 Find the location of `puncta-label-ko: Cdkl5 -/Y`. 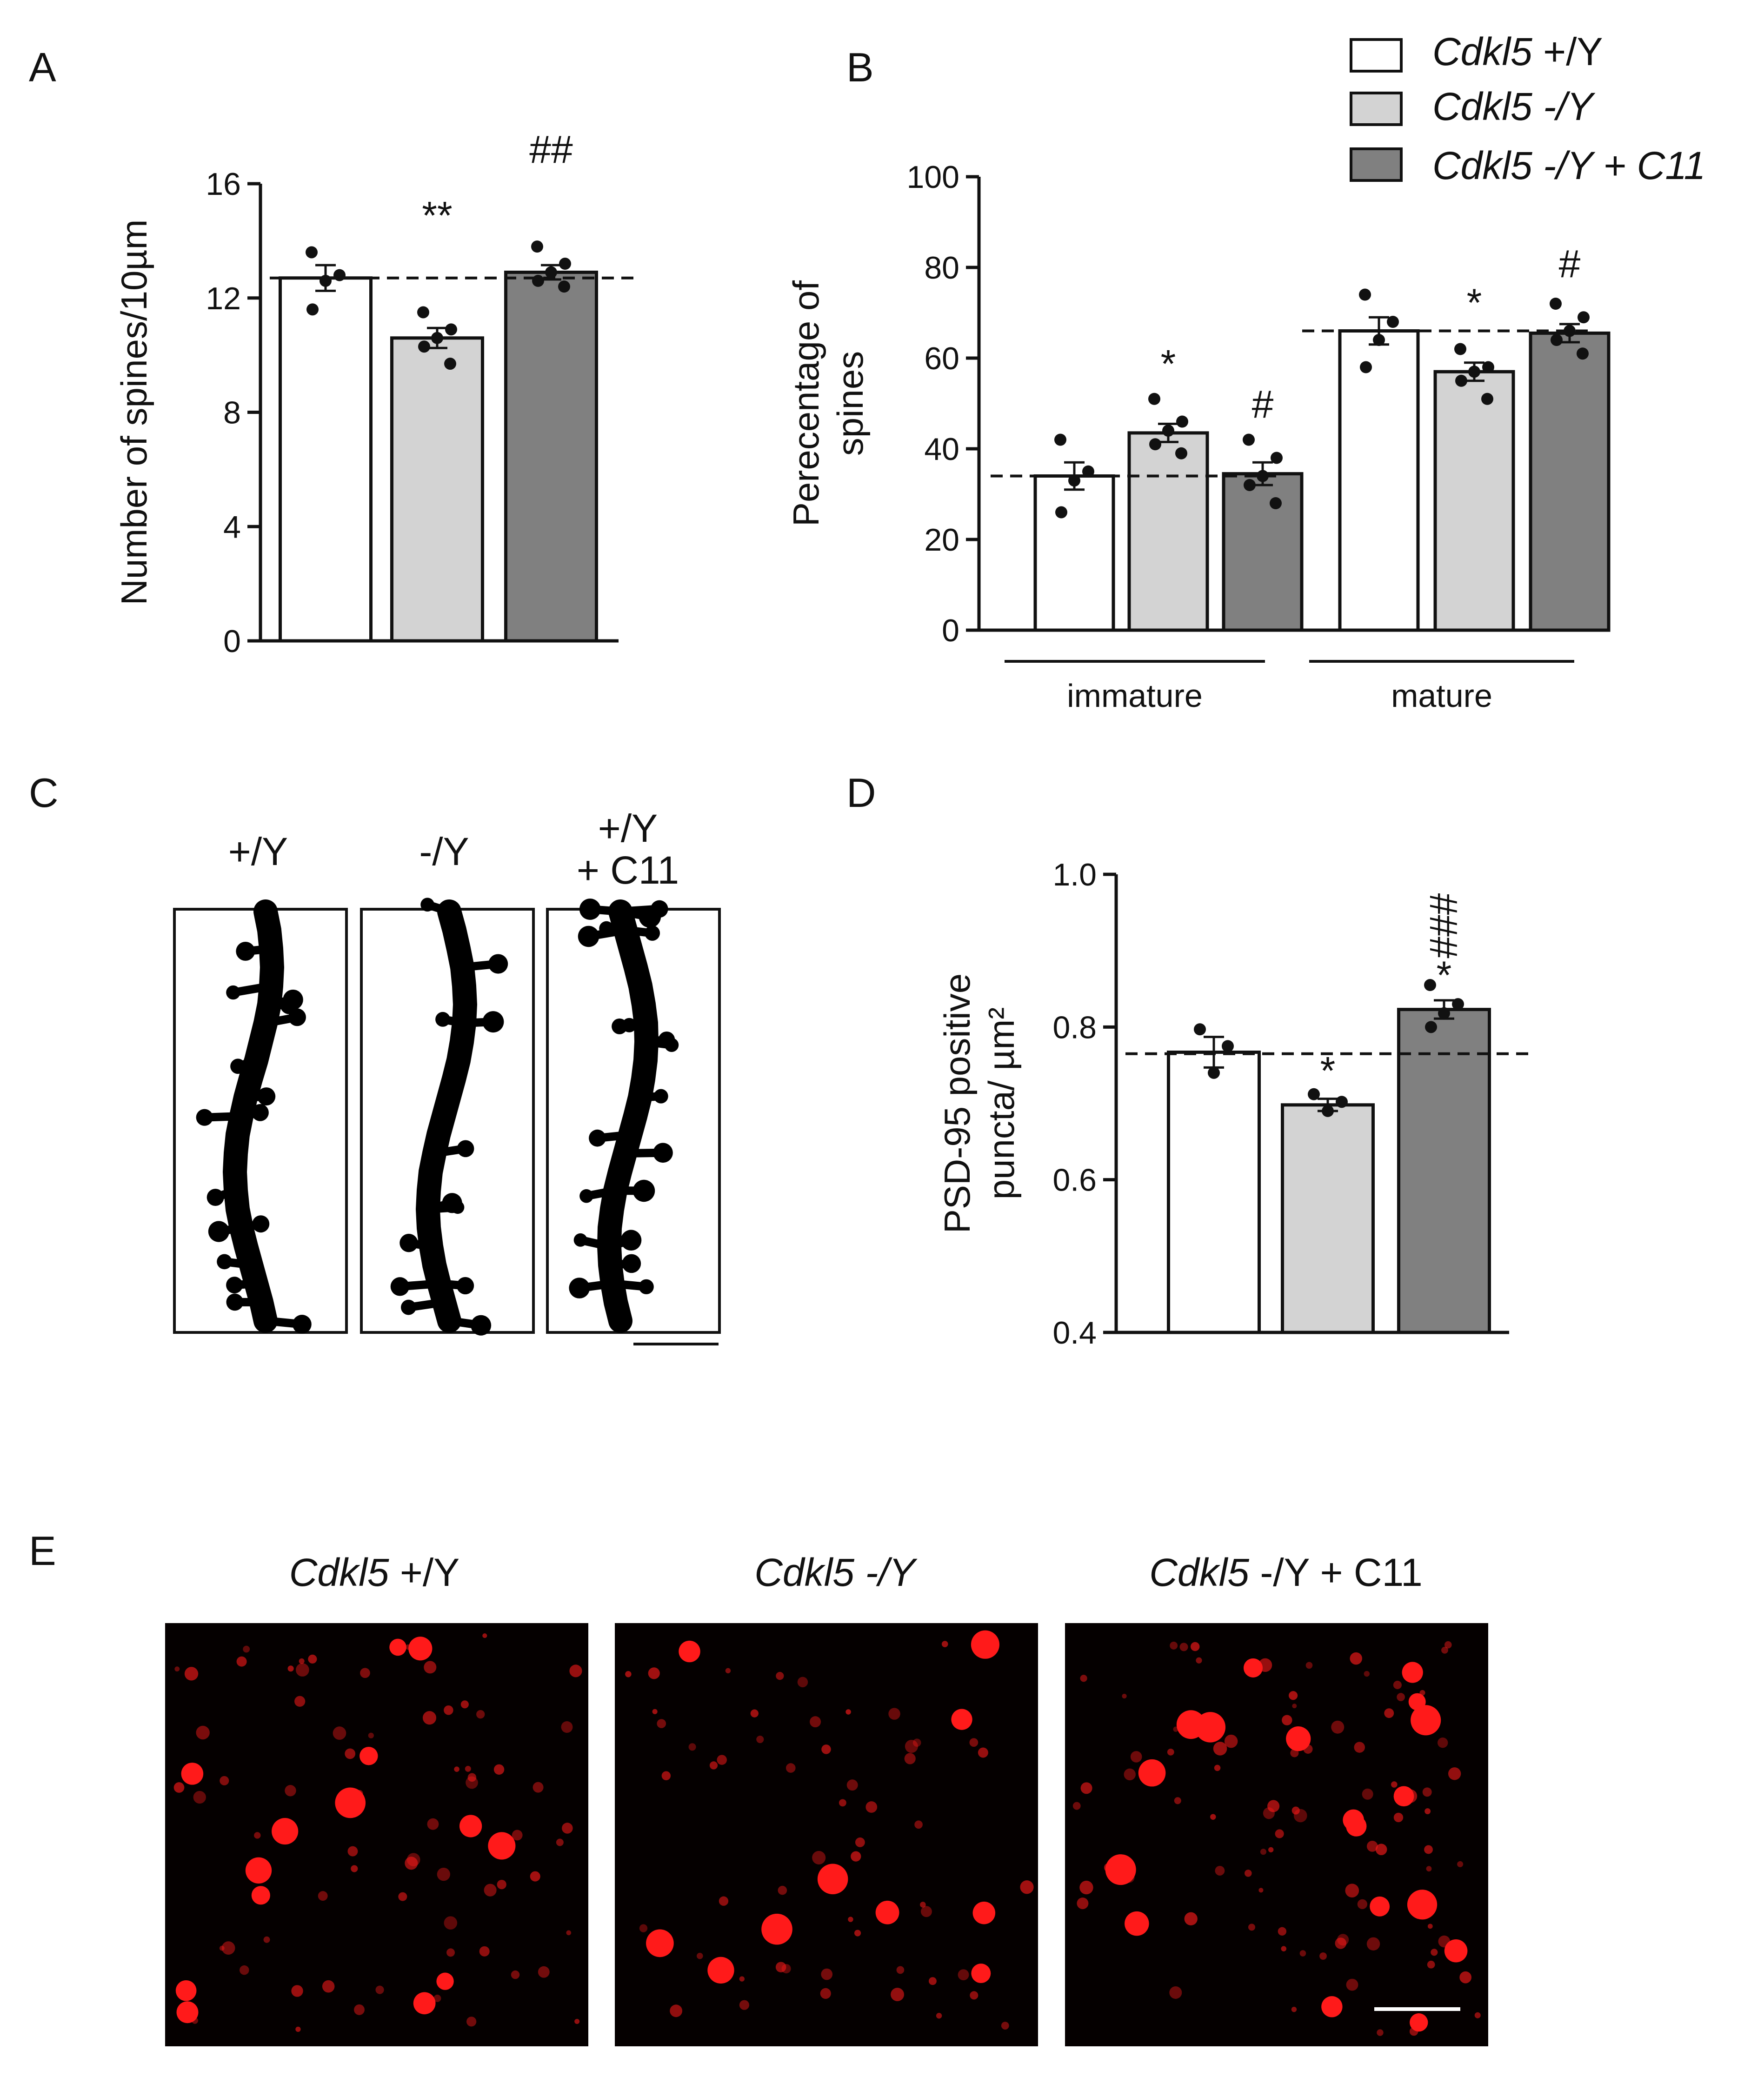

puncta-label-ko: Cdkl5 -/Y is located at coordinates (836, 1572).